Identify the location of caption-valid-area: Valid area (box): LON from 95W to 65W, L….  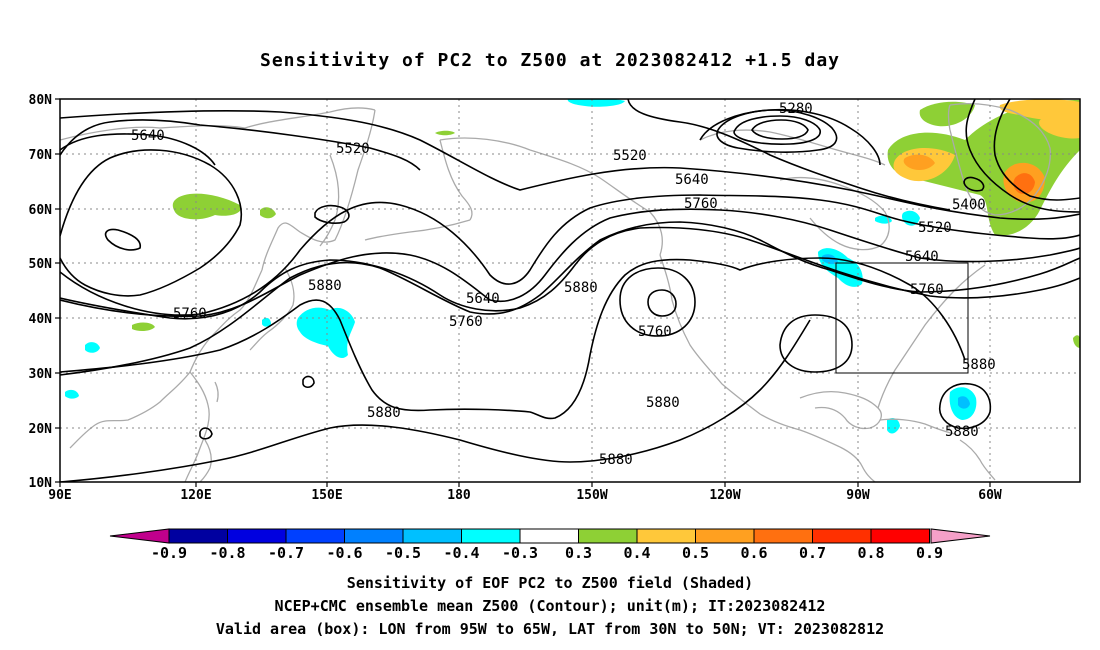
(550, 629).